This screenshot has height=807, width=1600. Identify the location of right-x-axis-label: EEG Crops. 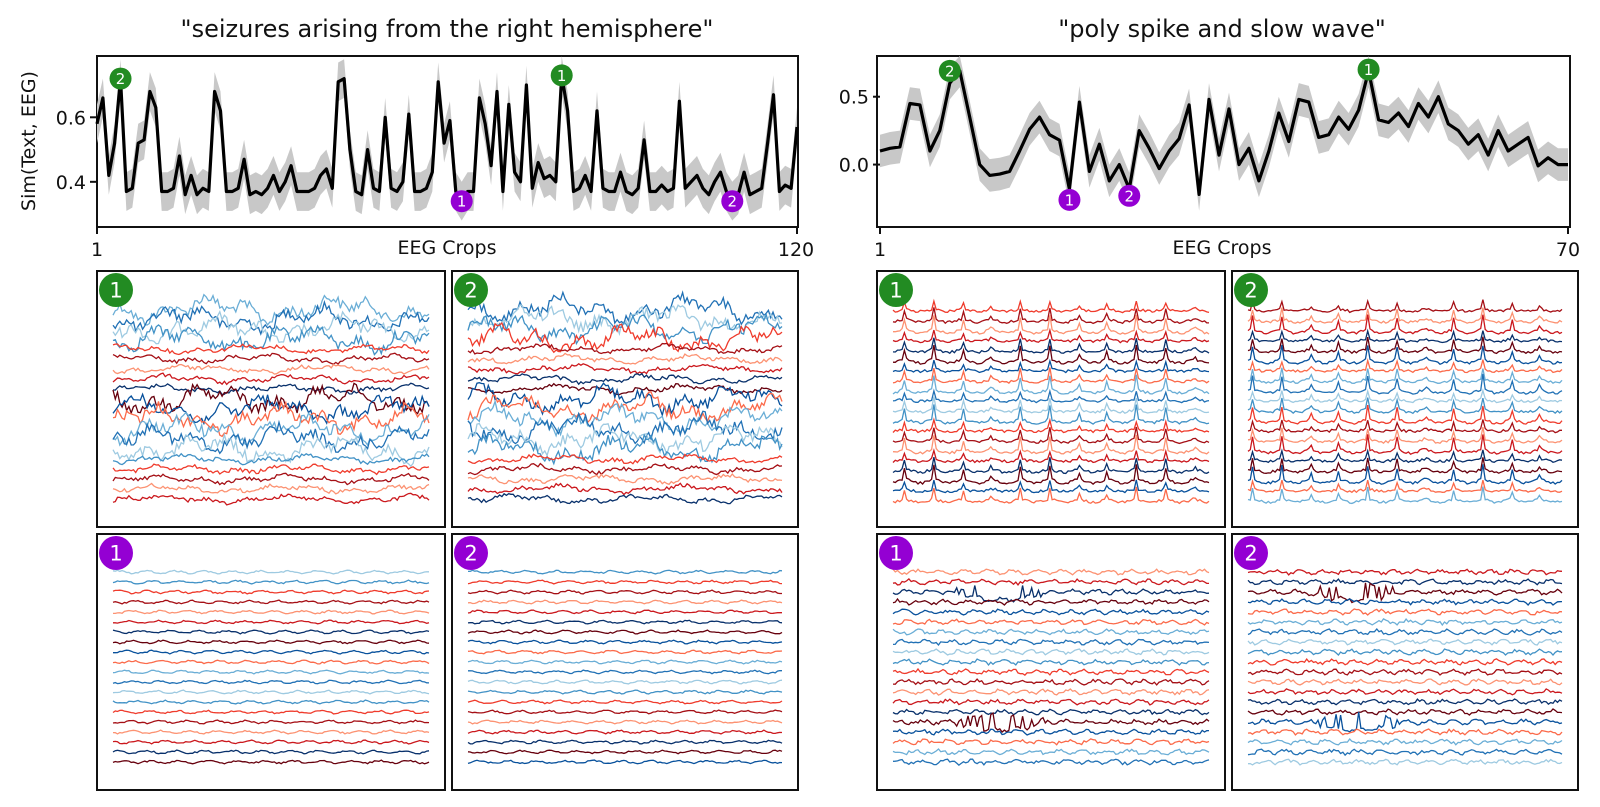
(1221, 248).